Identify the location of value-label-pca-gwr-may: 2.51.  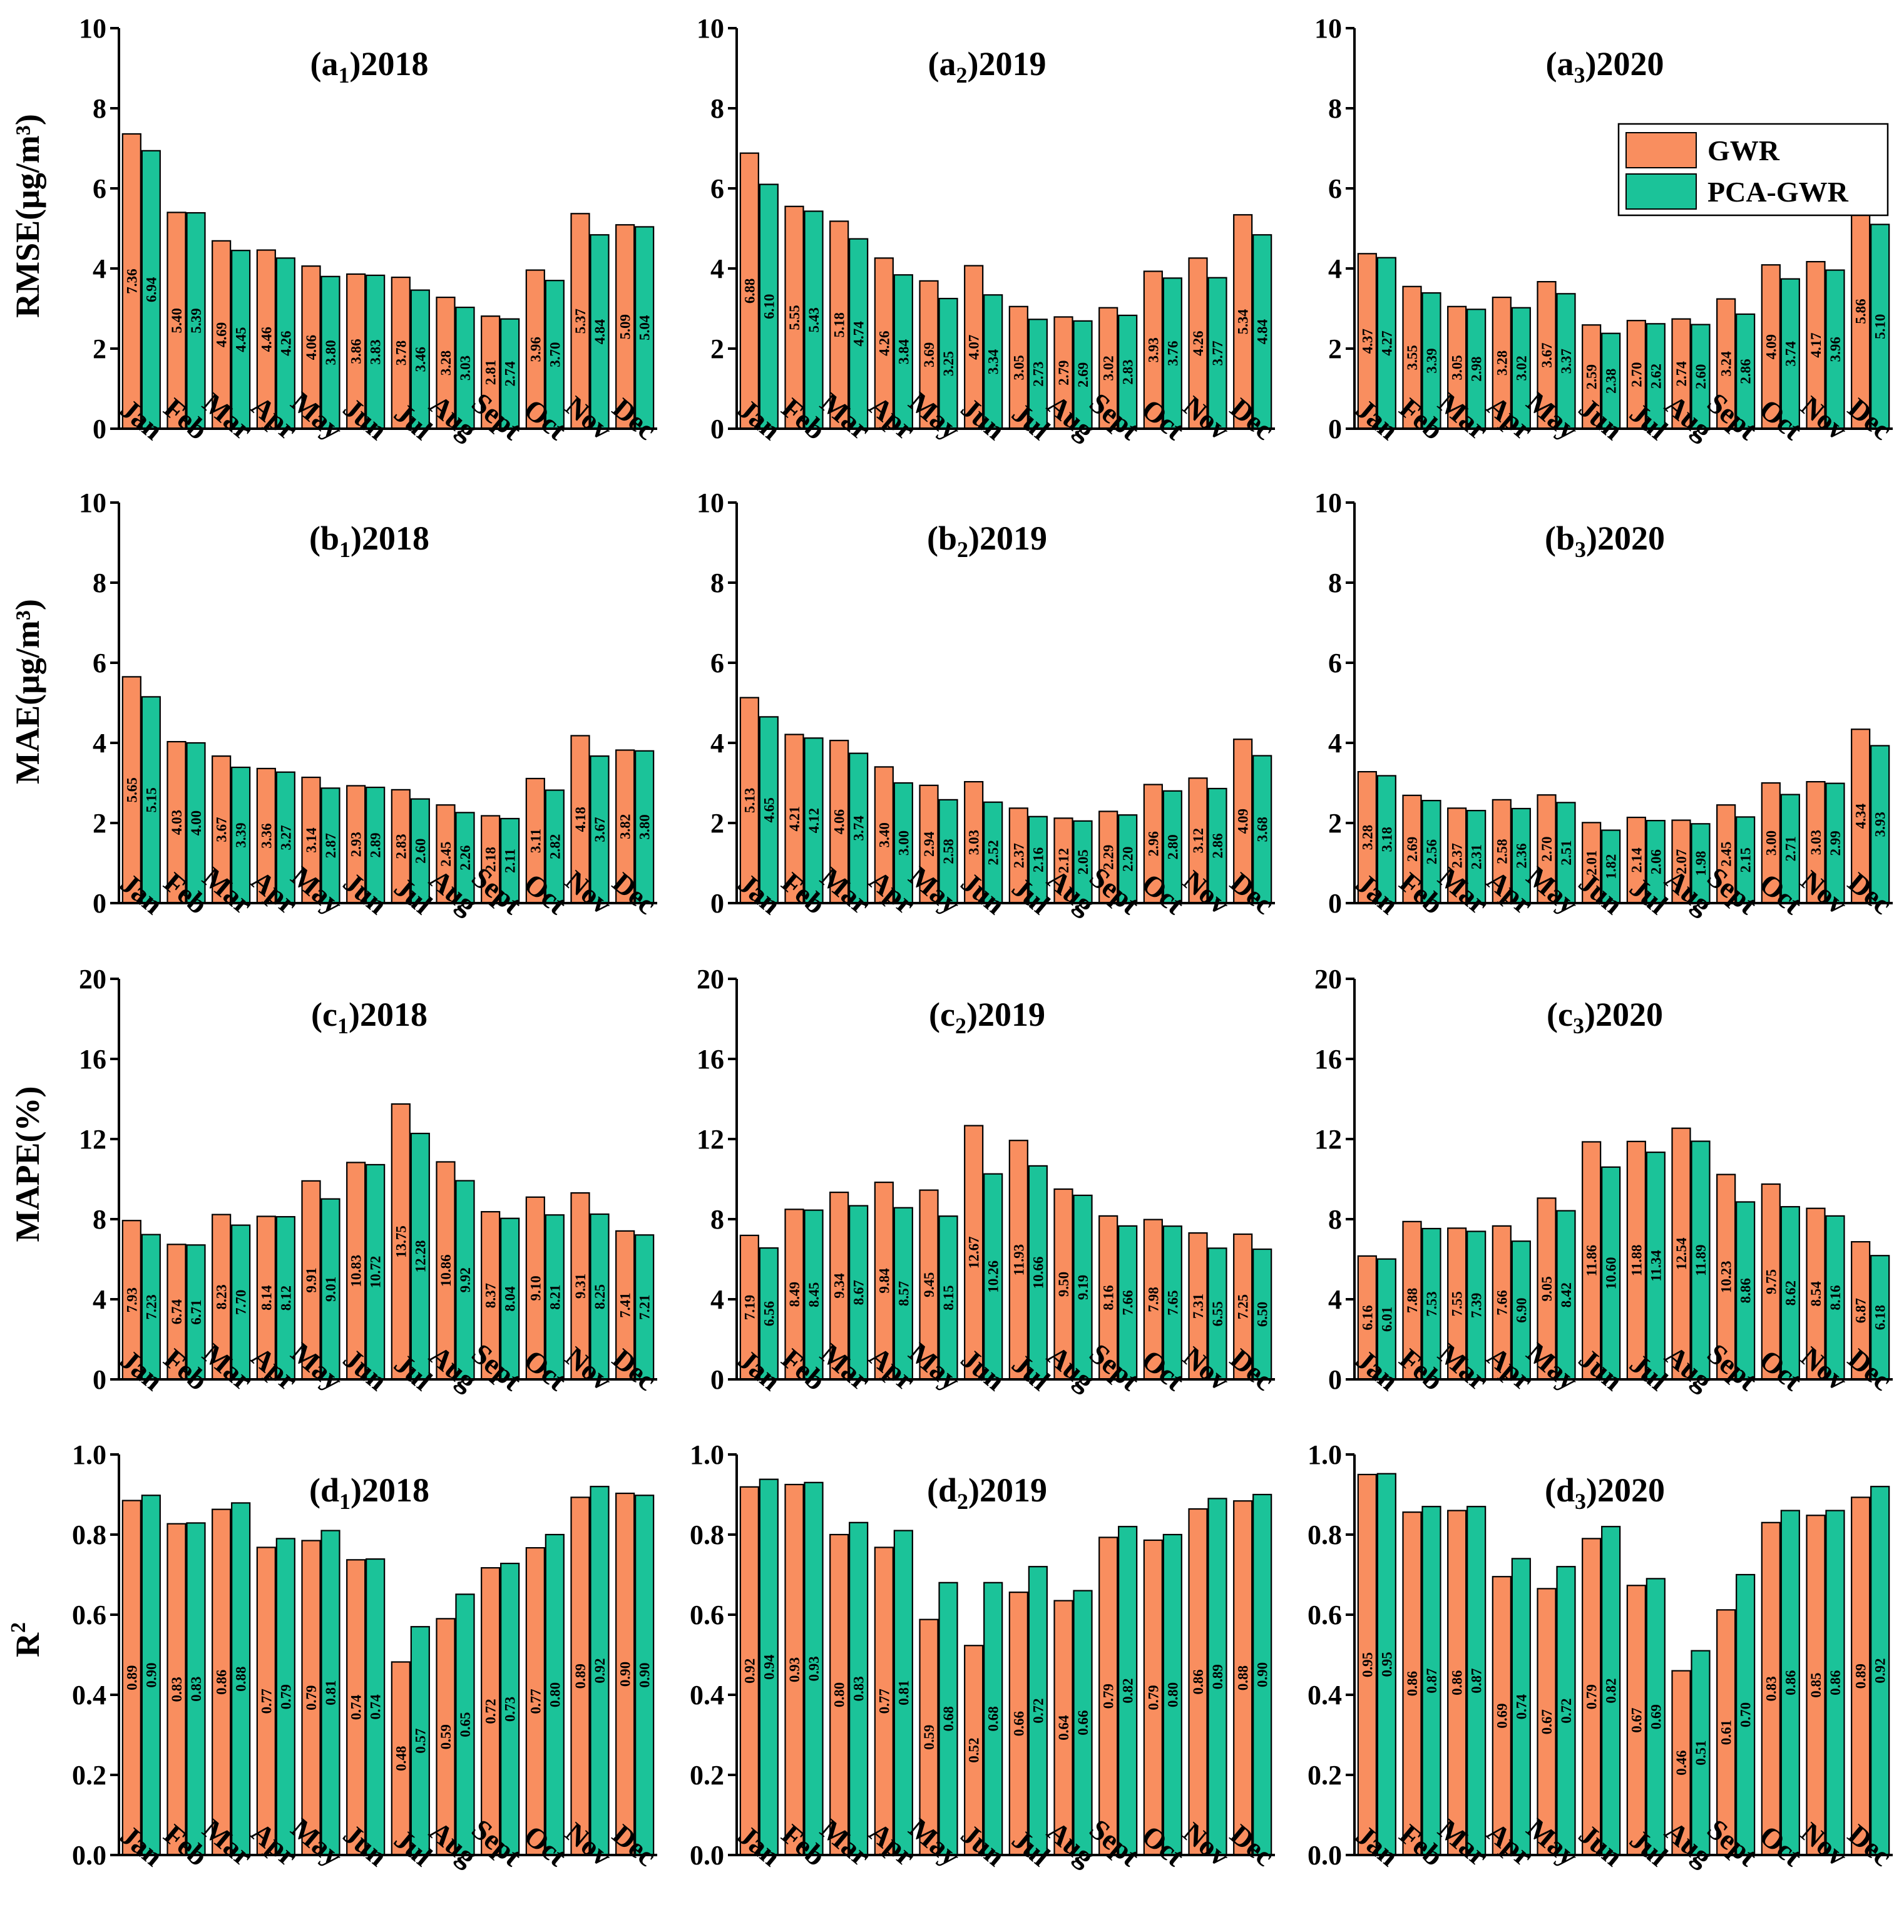
(1566, 853).